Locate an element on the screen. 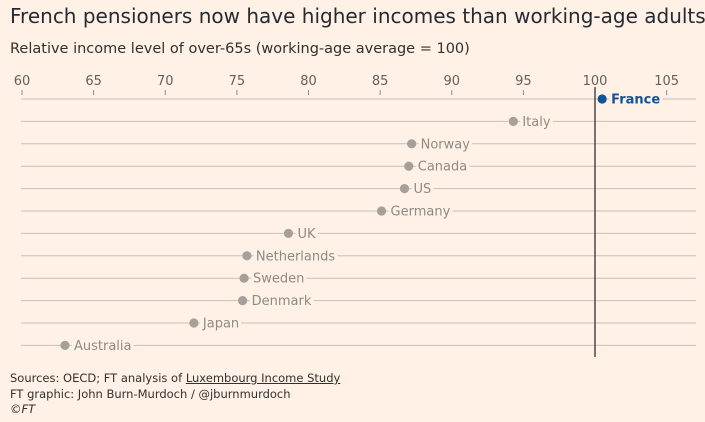 The height and width of the screenshot is (422, 705). x-tick-label-65: 65 is located at coordinates (93, 81).